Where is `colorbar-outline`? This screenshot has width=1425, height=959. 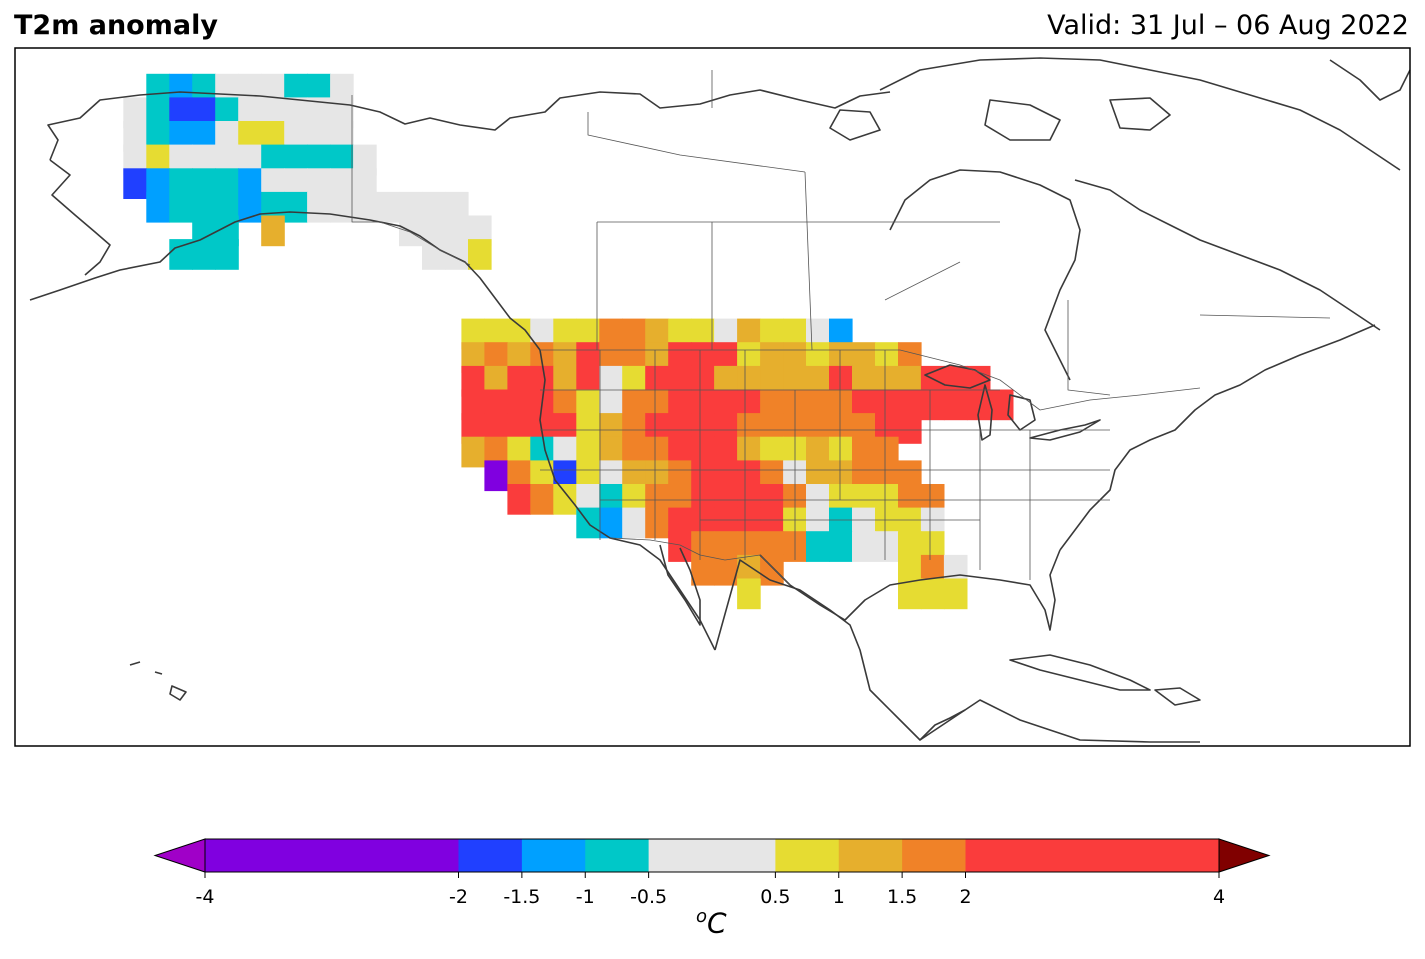 colorbar-outline is located at coordinates (712, 855).